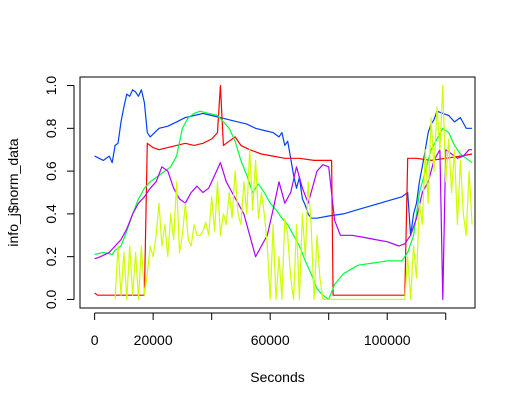 The image size is (515, 406). I want to click on x-tick-label: 60000, so click(270, 340).